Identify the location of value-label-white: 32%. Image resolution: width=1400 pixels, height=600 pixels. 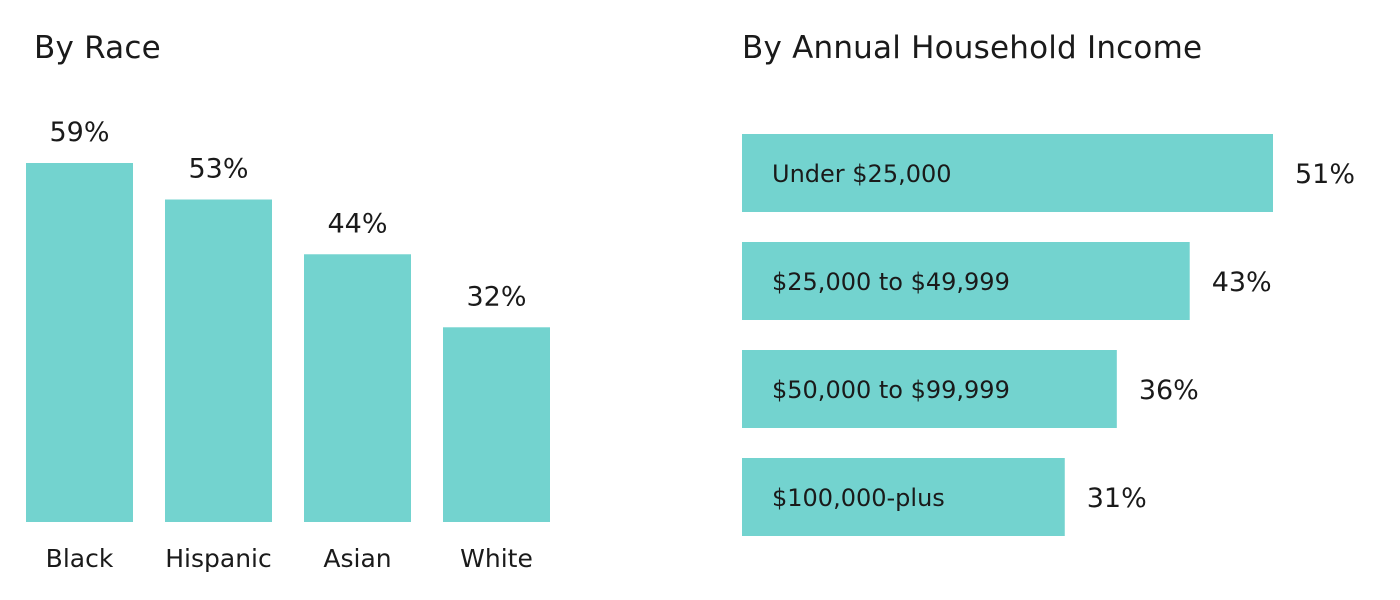
(496, 296).